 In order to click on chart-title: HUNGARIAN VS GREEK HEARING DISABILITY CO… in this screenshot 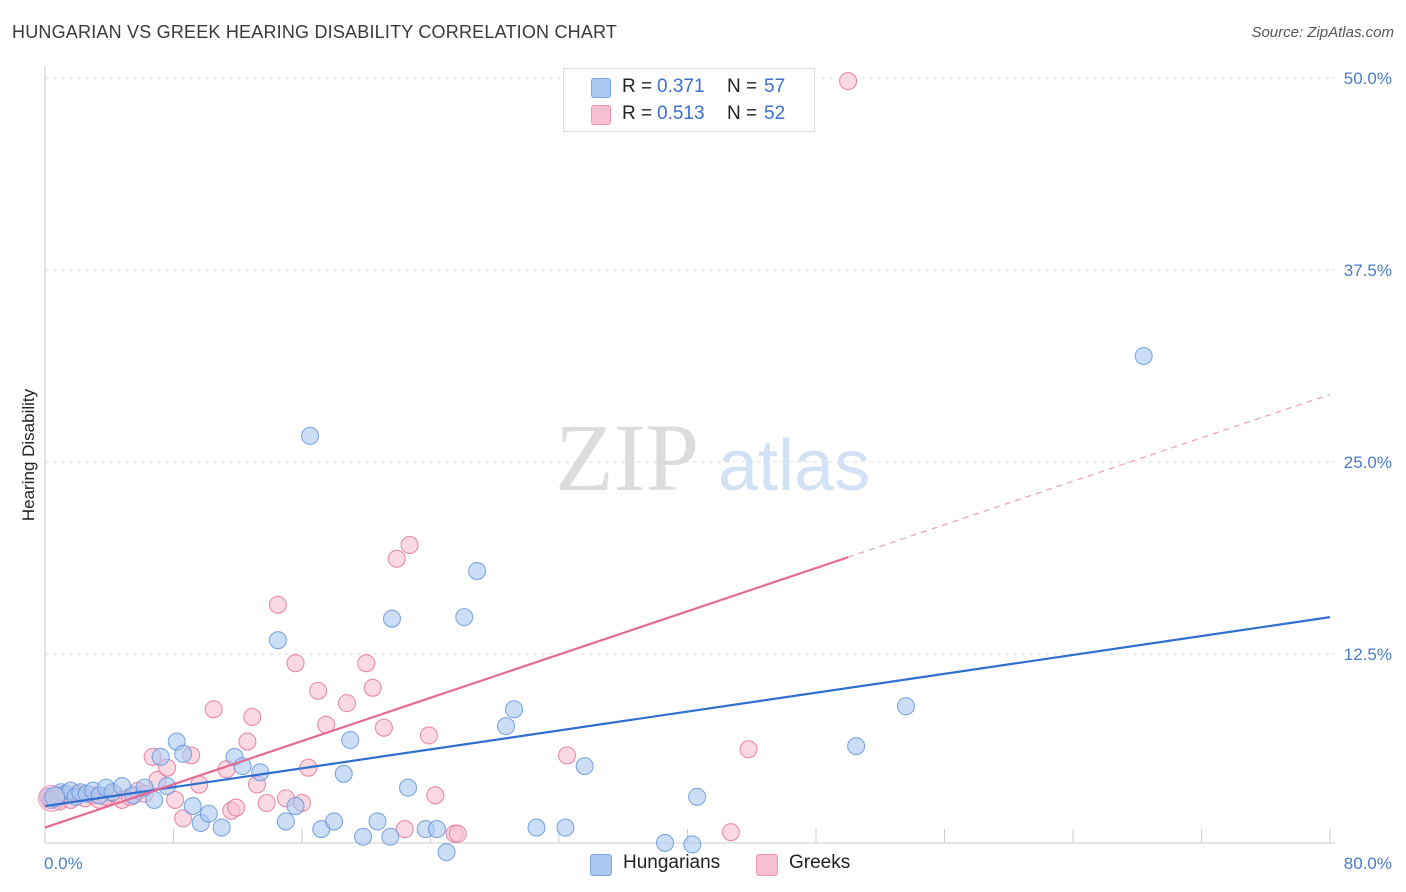, I will do `click(315, 32)`.